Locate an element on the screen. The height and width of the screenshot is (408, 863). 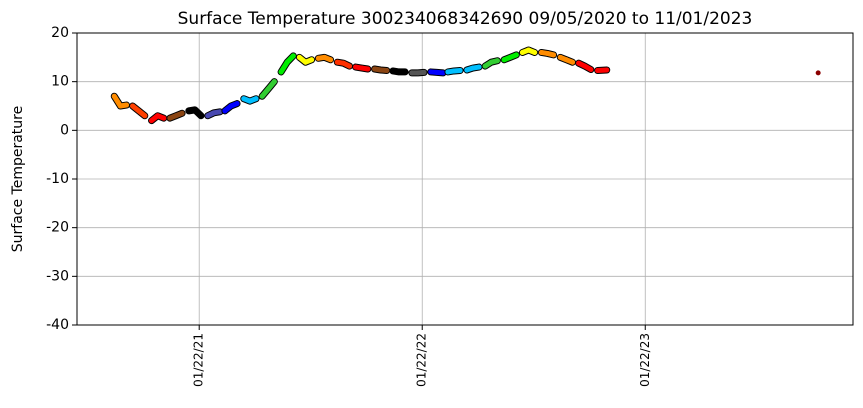
y-tick-label: -20 is located at coordinates (57, 228).